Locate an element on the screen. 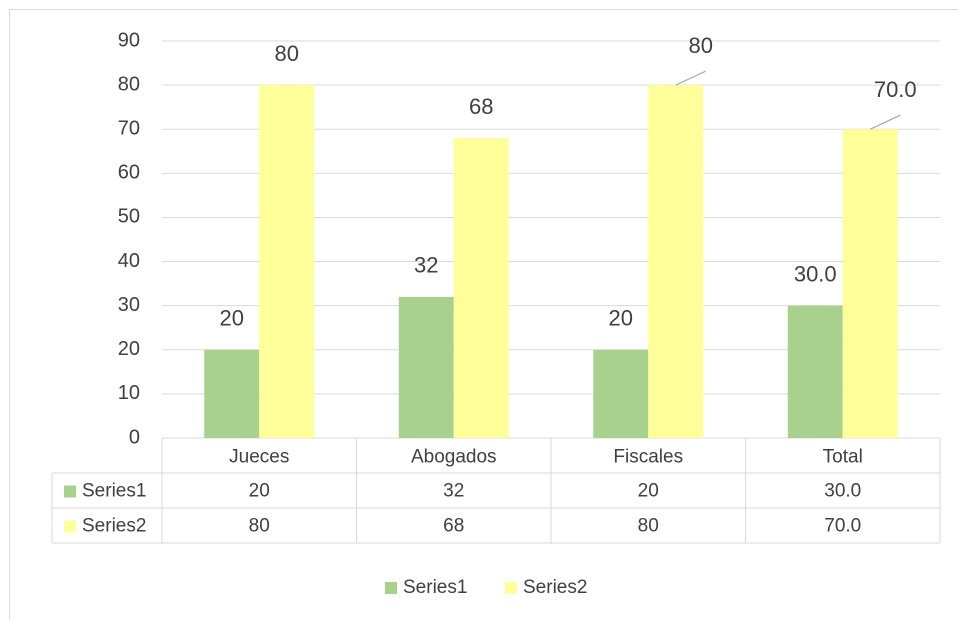 This screenshot has height=620, width=959. y-tick-label: 30 is located at coordinates (129, 305).